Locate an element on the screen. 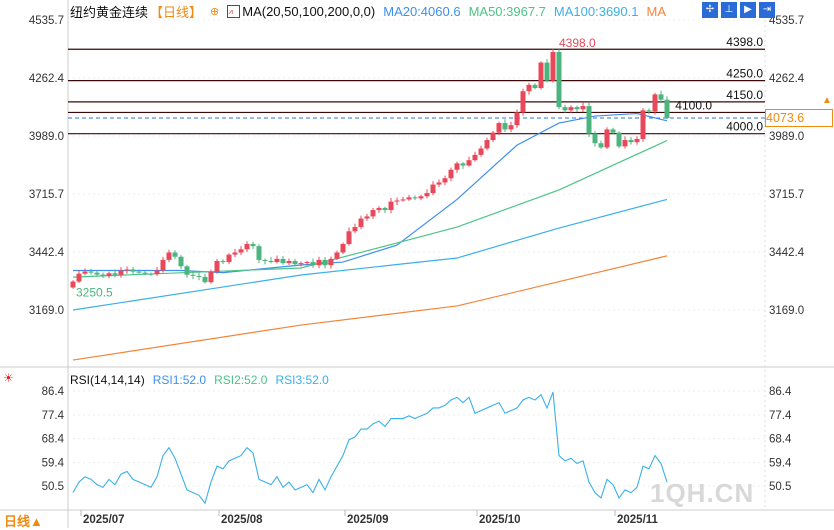  price-tick-right: 3989.0 is located at coordinates (786, 137).